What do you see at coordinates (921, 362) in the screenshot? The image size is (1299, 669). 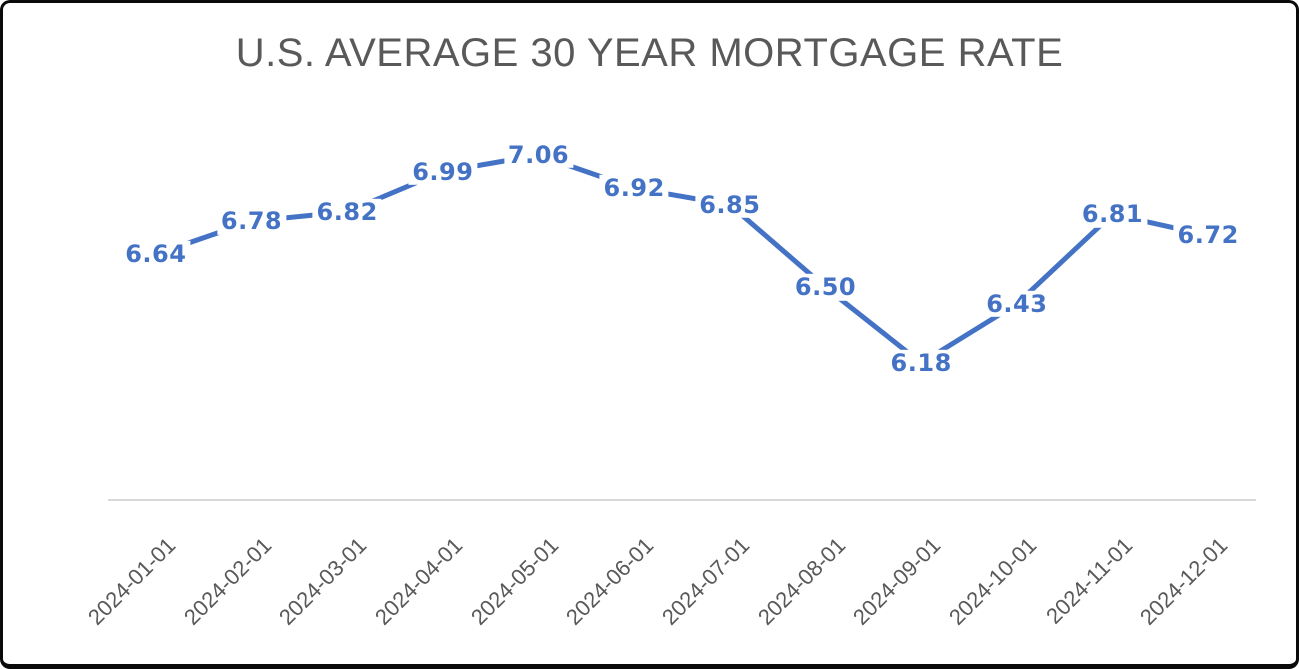 I see `data-label: 6.18` at bounding box center [921, 362].